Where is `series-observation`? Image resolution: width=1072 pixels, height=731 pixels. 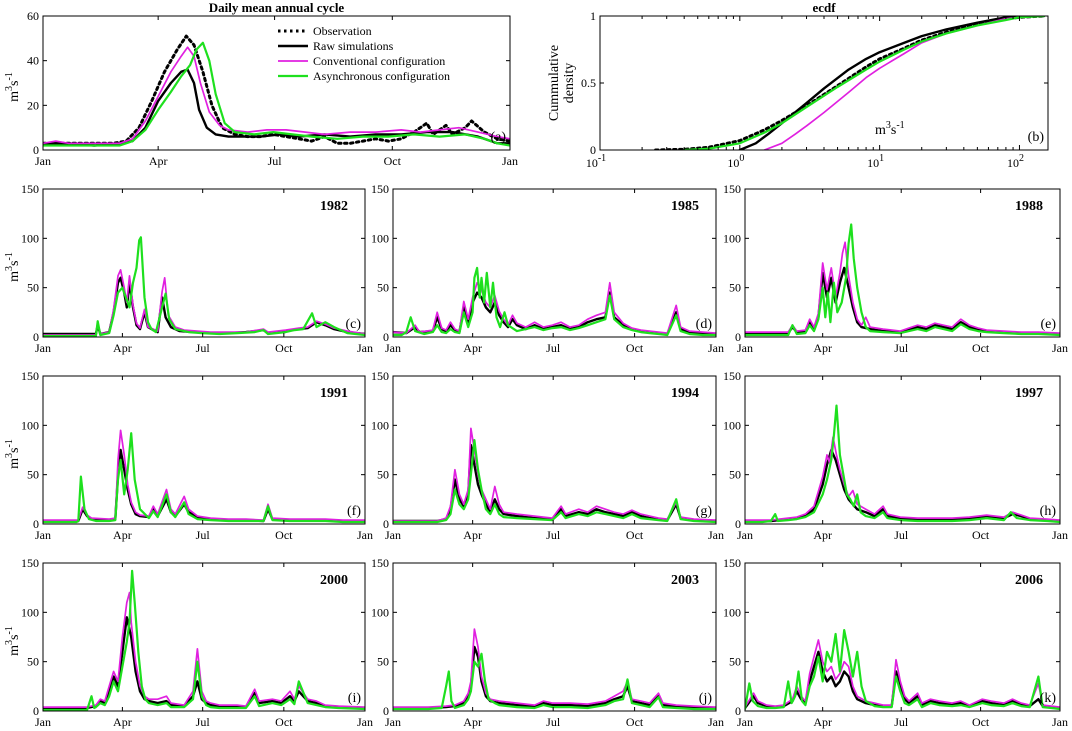
series-observation is located at coordinates (850, 83).